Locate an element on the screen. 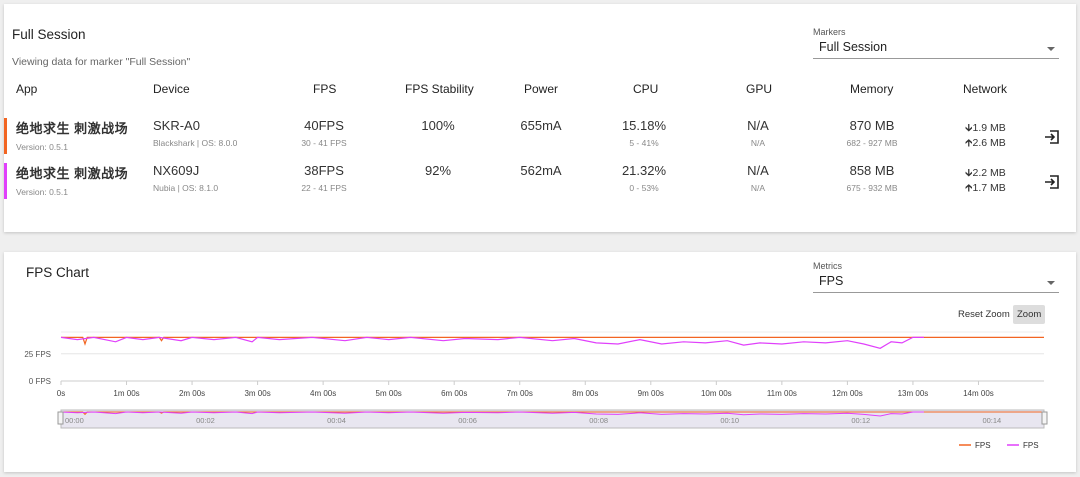 The image size is (1080, 477). network-up: 🡱1.7 MB is located at coordinates (985, 188).